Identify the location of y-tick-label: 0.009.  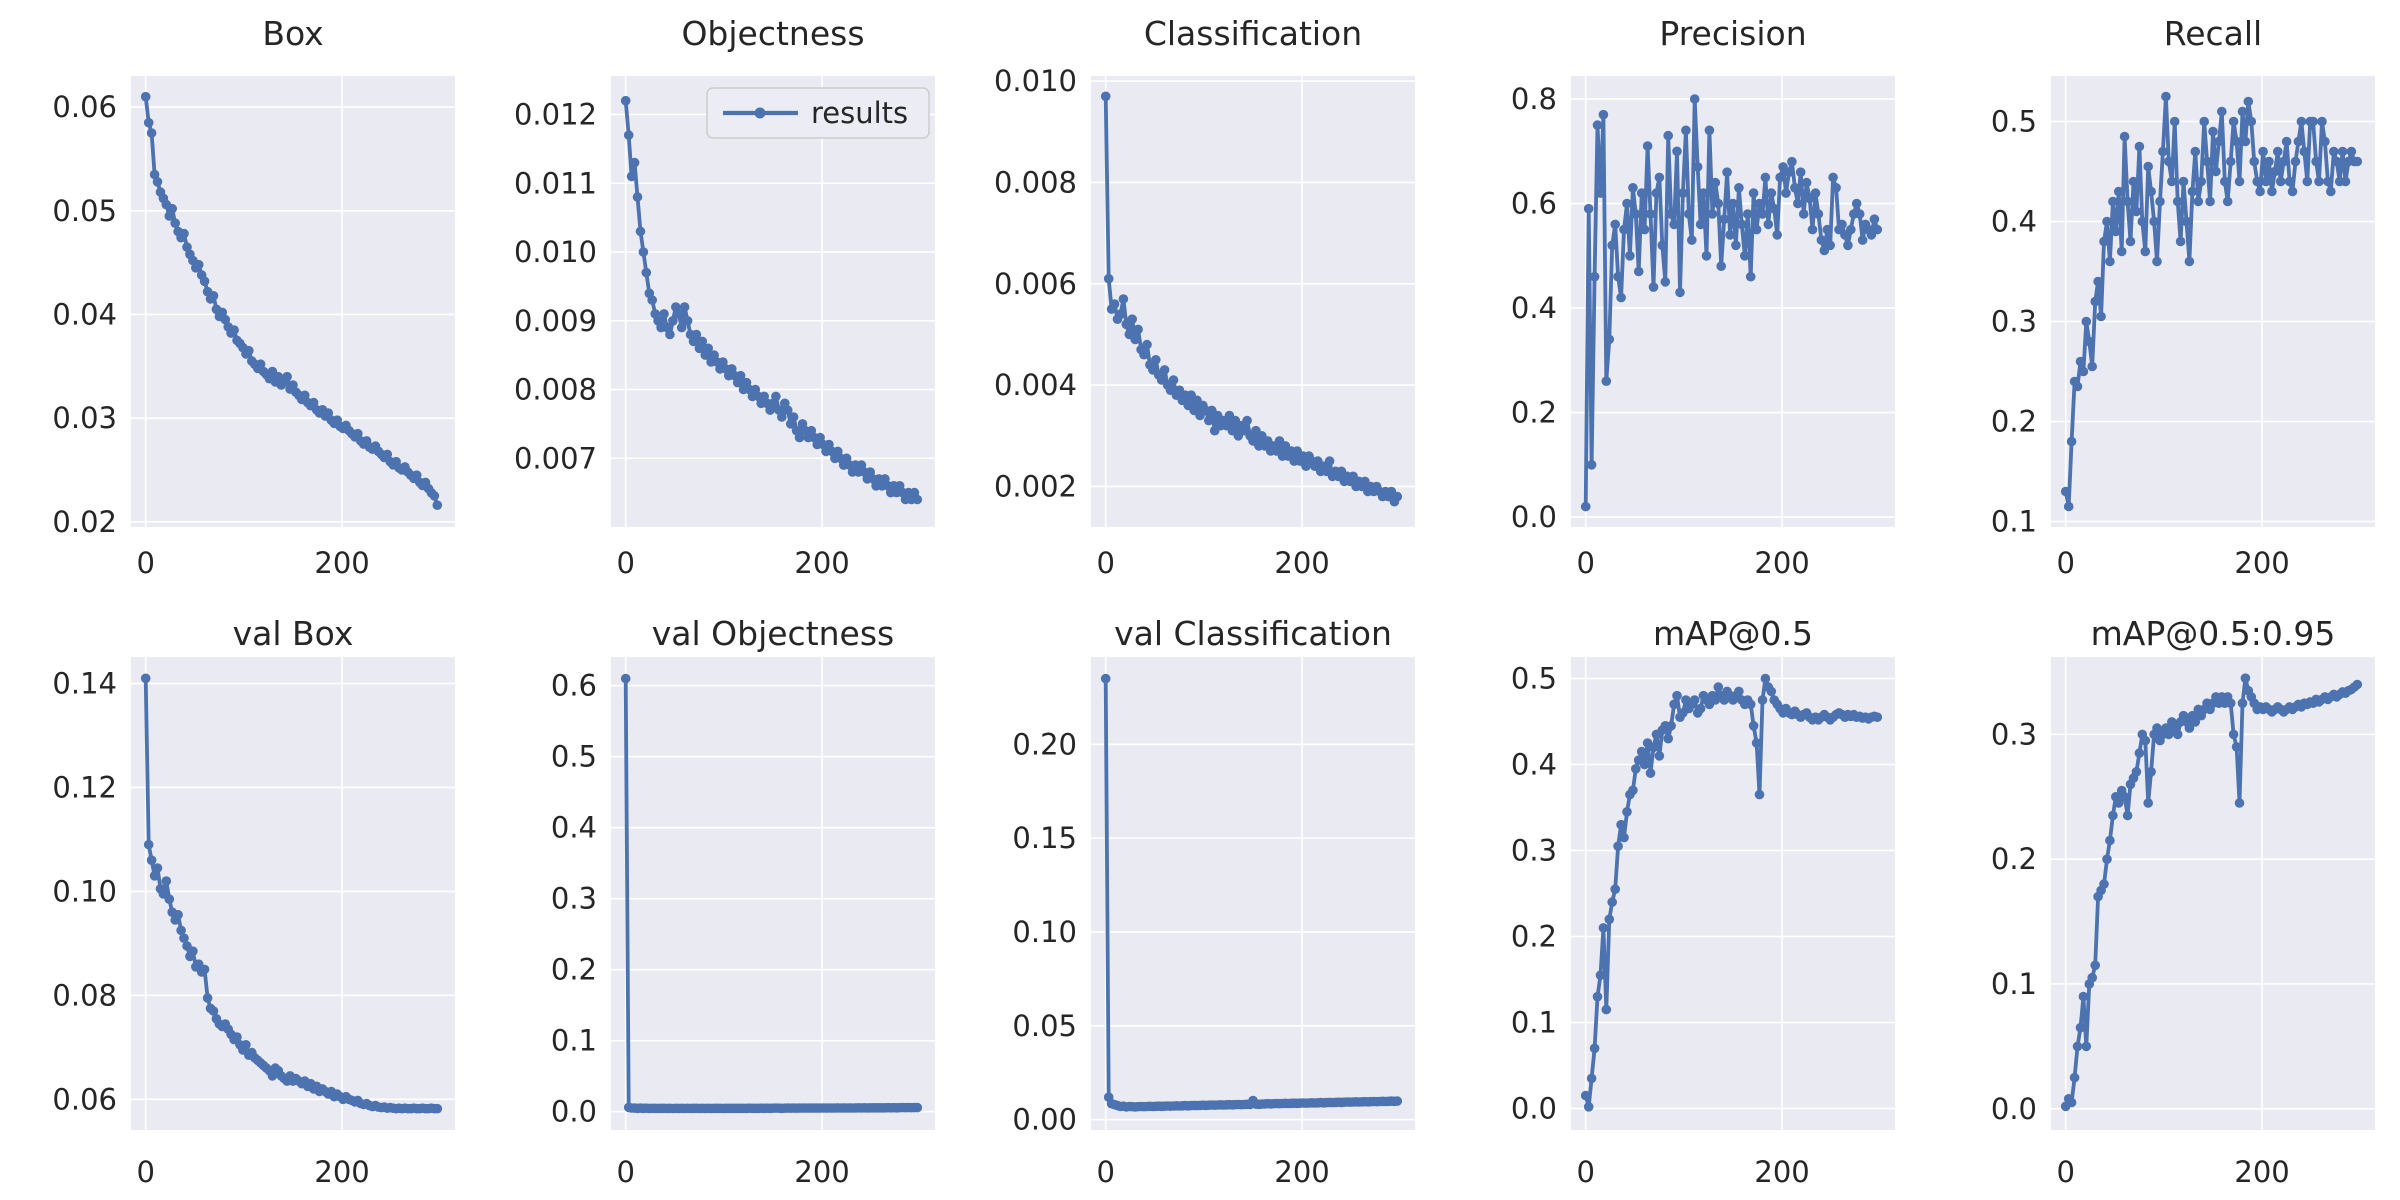
(555, 321).